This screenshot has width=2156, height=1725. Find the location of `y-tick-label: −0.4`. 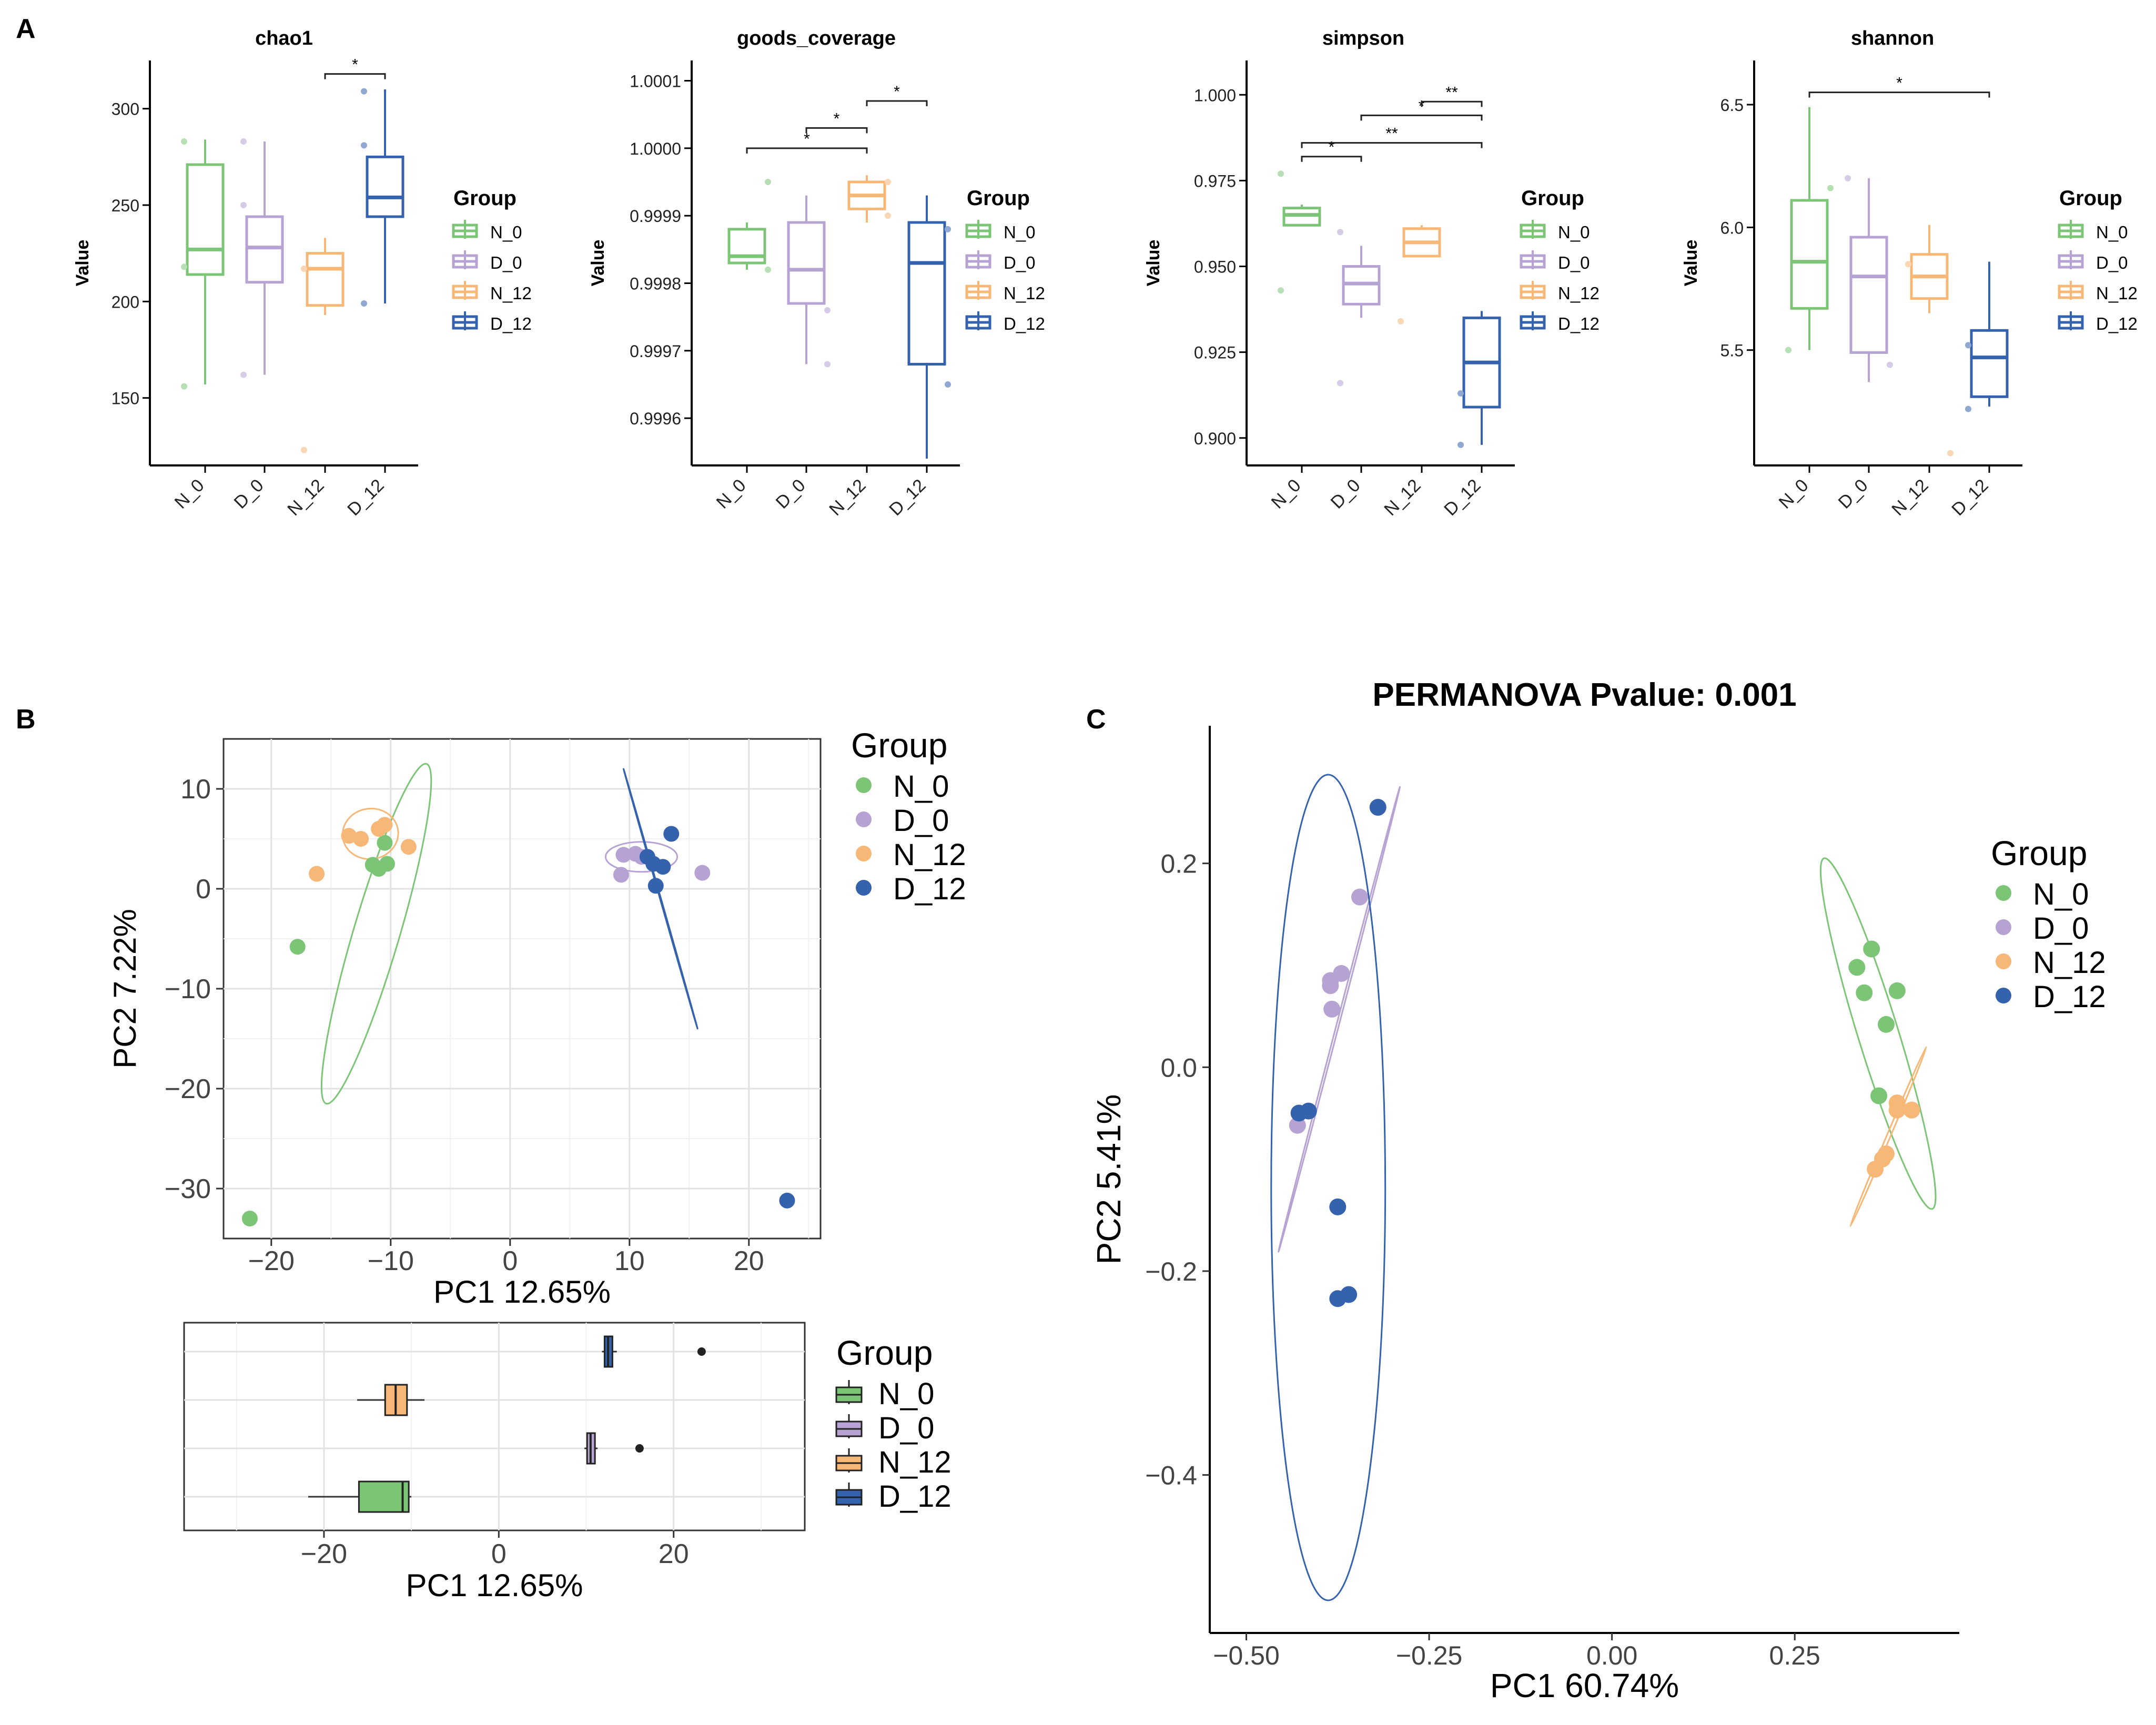

y-tick-label: −0.4 is located at coordinates (1171, 1475).